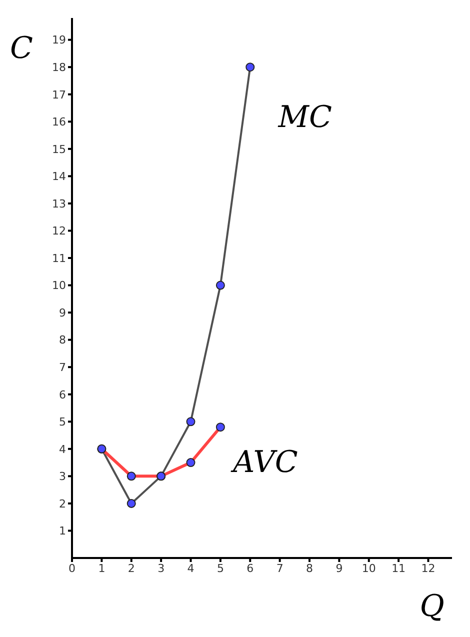 This screenshot has width=470, height=637. Describe the element at coordinates (220, 568) in the screenshot. I see `x-tick-label: 5` at that location.